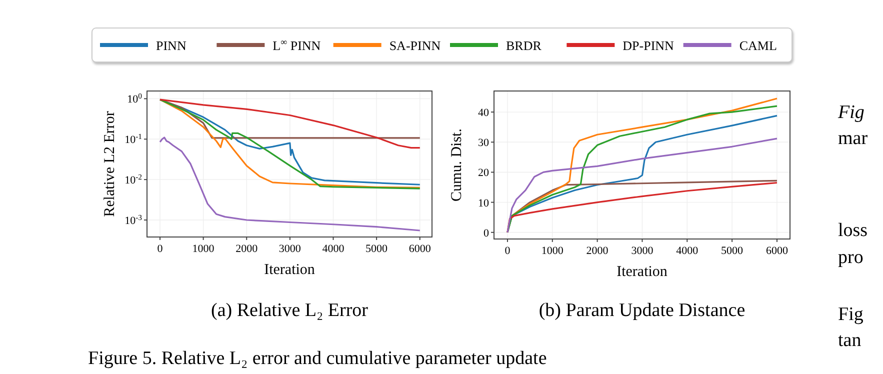  What do you see at coordinates (484, 173) in the screenshot?
I see `y-tick-label: 20` at bounding box center [484, 173].